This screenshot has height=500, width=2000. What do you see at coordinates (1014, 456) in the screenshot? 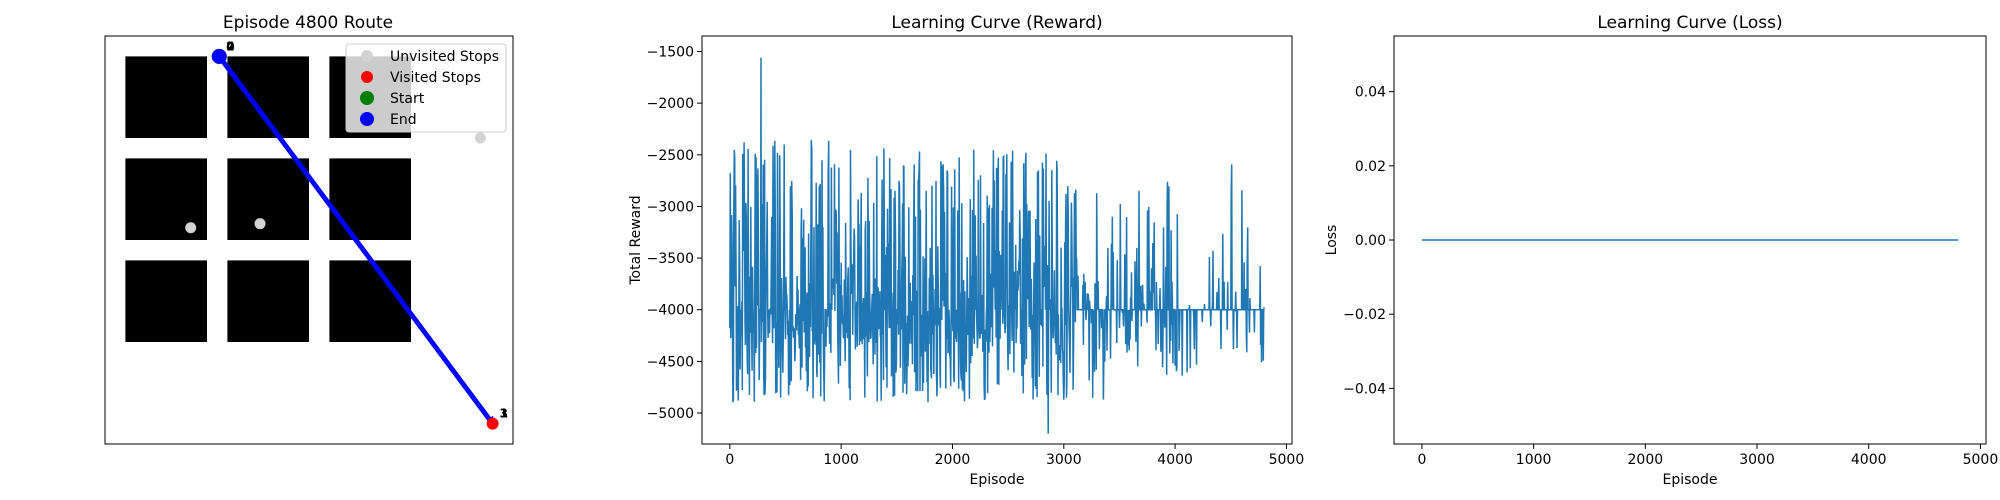
I see `reward-x-ticks: 0 1000 2000 3000 4000 5000` at bounding box center [1014, 456].